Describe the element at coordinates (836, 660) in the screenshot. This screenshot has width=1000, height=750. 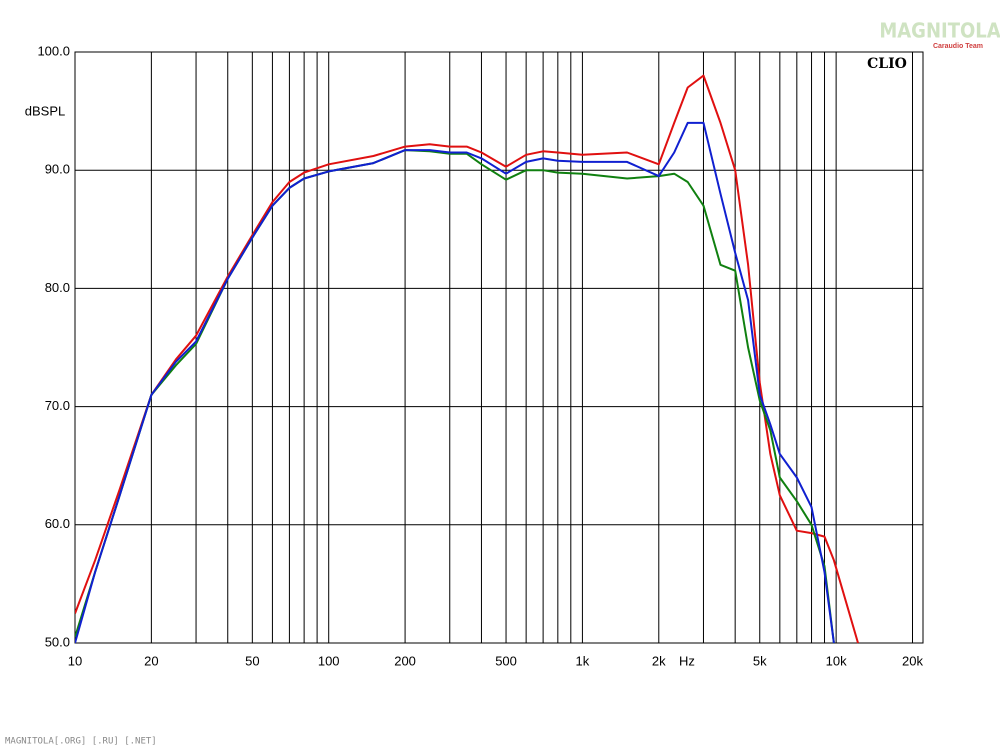
I see `x-tick-label: 10k` at that location.